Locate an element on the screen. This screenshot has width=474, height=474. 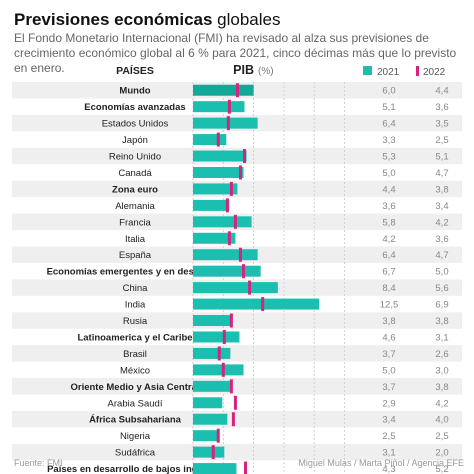
value-label-2022: 2,0 is located at coordinates (441, 453).